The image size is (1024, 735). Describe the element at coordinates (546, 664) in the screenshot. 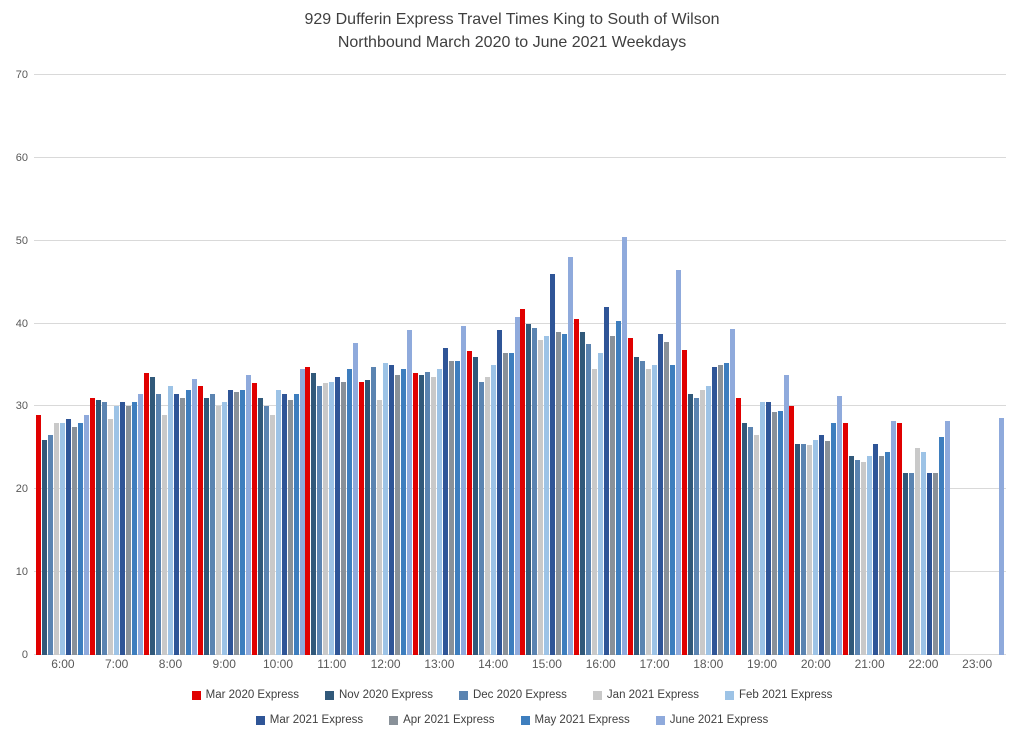

I see `x-axis-label: 15:00` at that location.